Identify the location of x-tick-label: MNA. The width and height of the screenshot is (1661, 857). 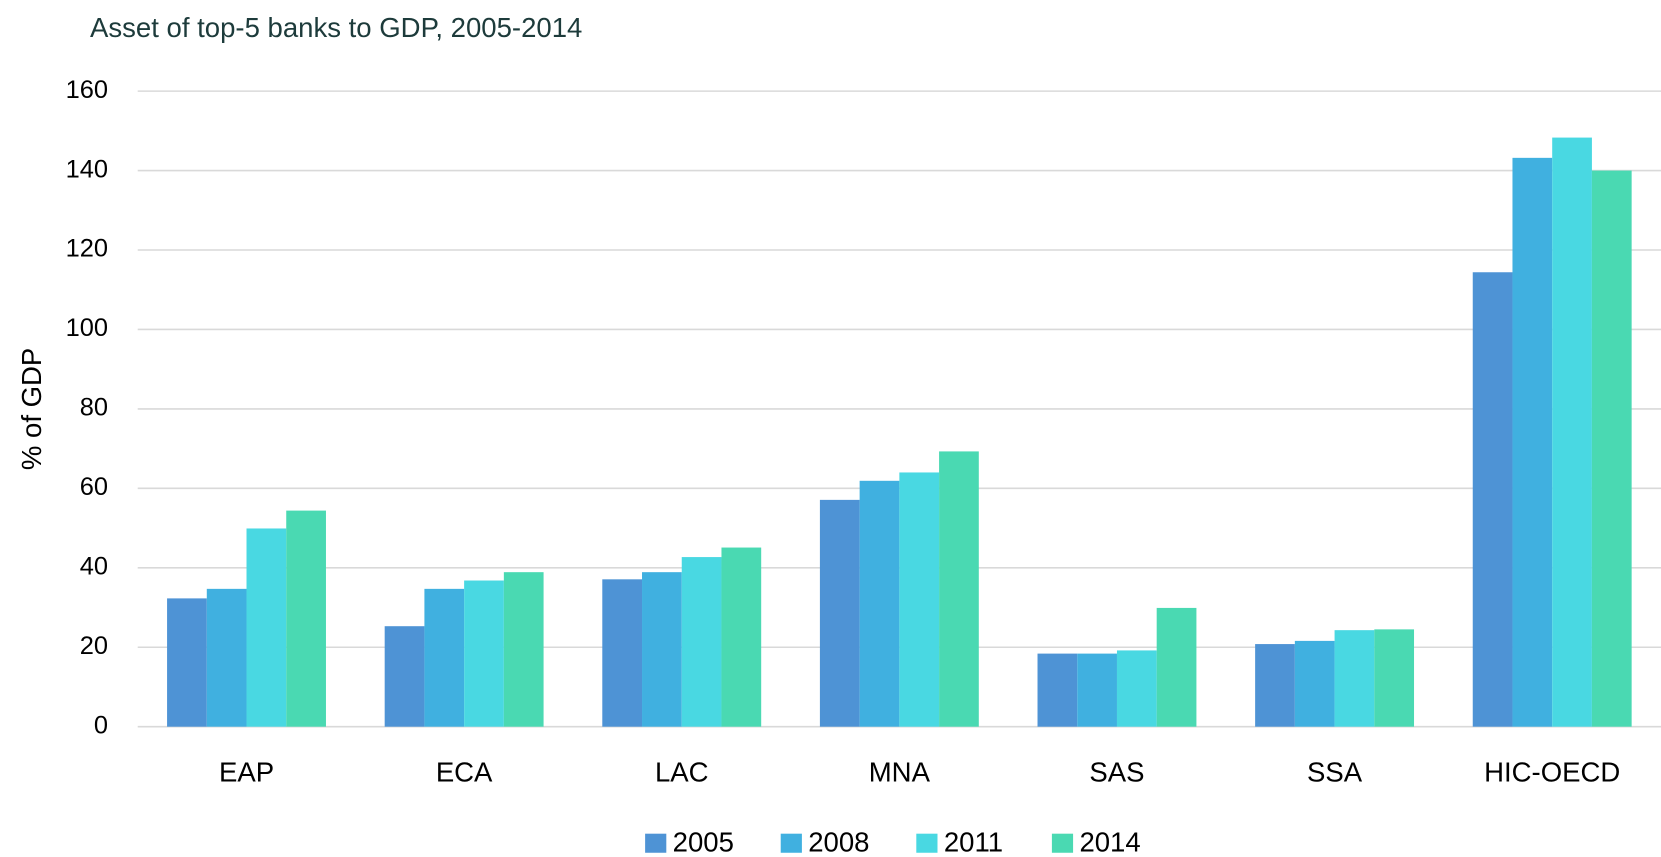
(900, 772).